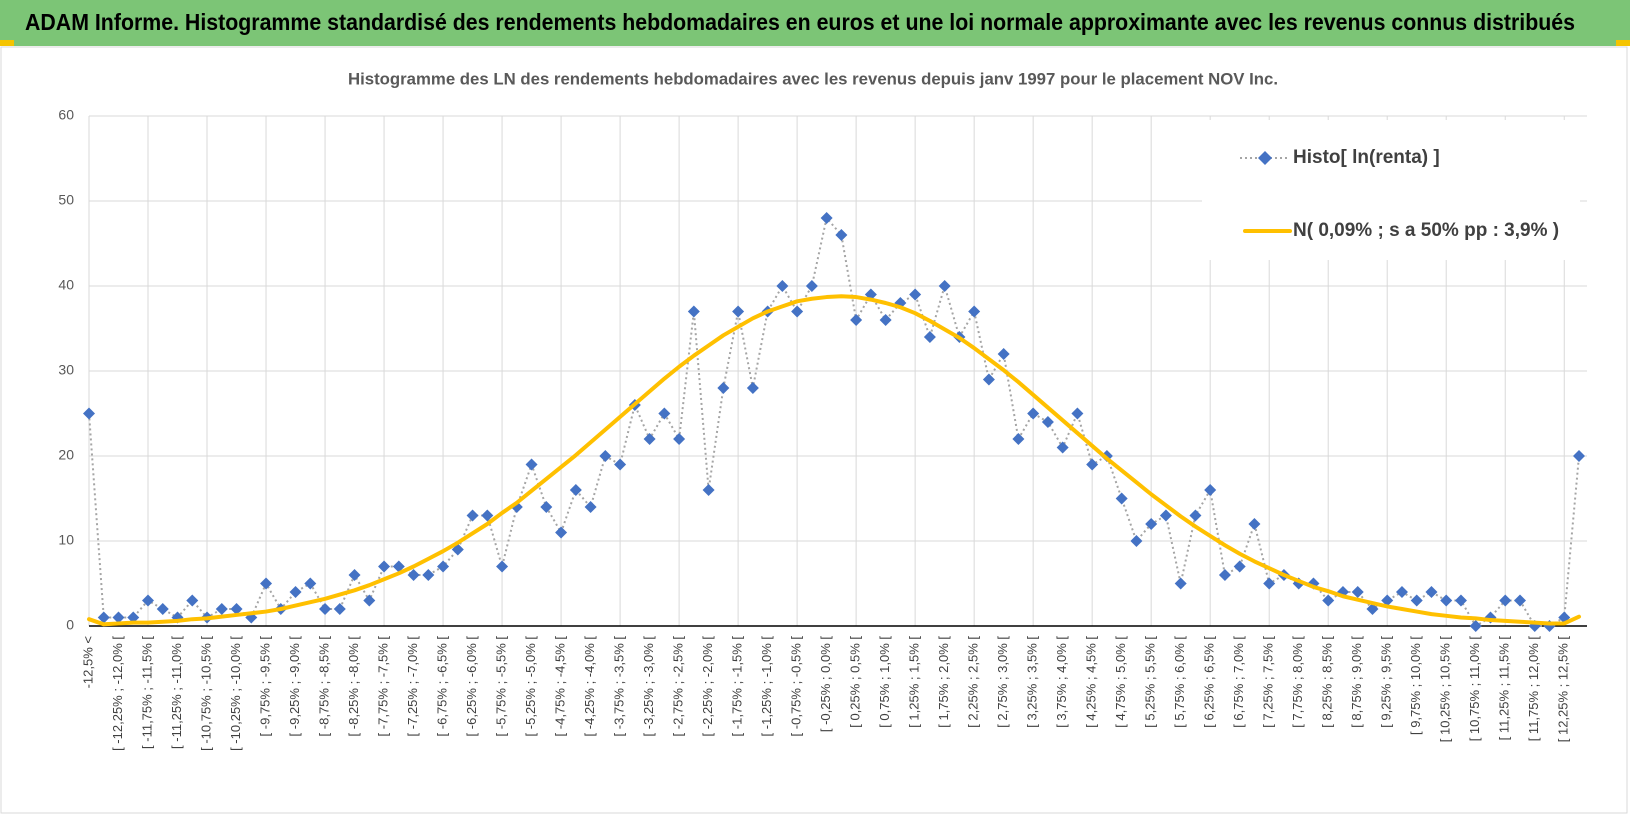  I want to click on x-tick-label: [ -4,75% ; -4,5% [, so click(560, 686).